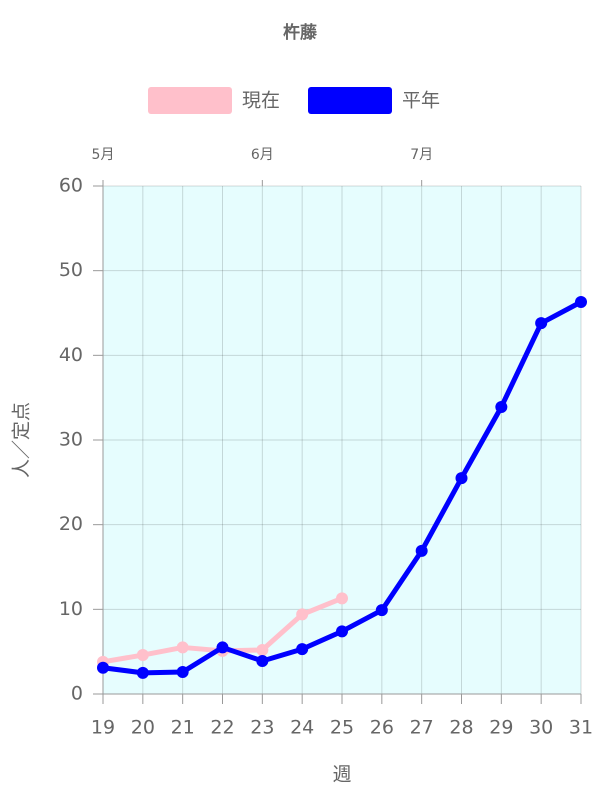 This screenshot has width=600, height=804. Describe the element at coordinates (421, 155) in the screenshot. I see `month-label: 7月` at that location.